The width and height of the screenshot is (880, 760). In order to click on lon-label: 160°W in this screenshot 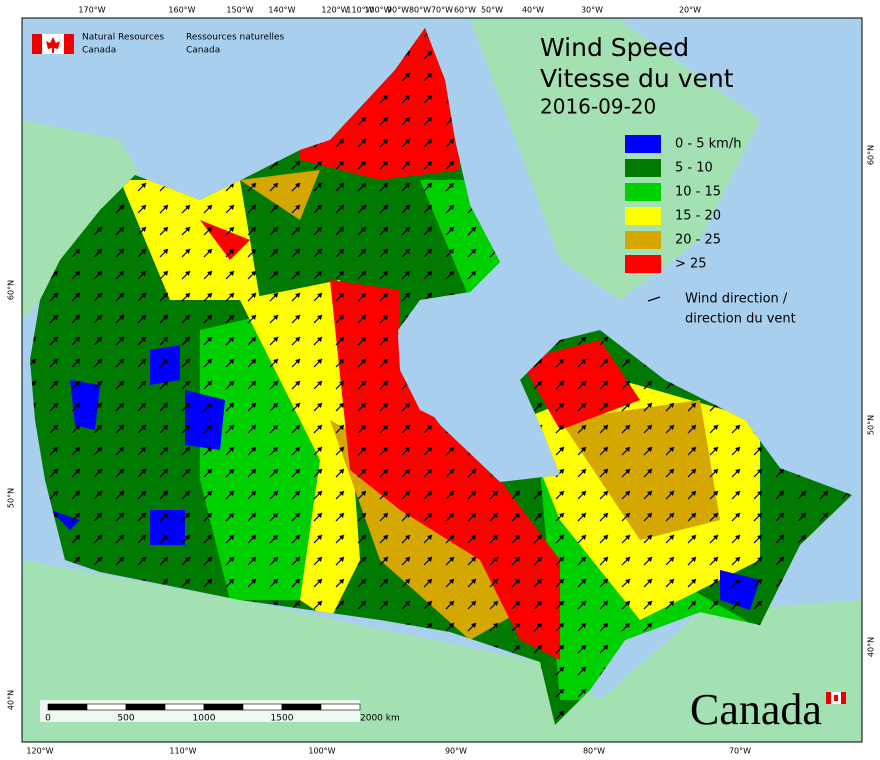, I will do `click(181, 10)`.